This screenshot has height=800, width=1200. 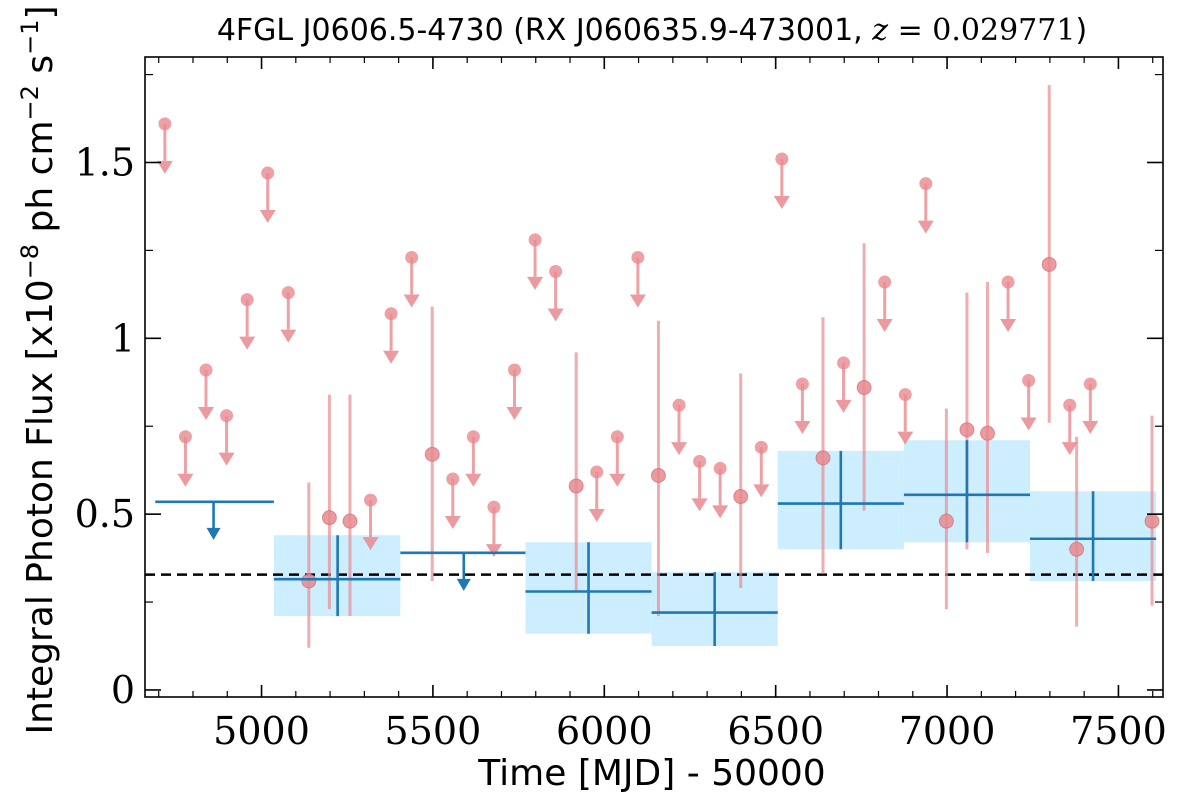 What do you see at coordinates (651, 773) in the screenshot?
I see `x-axis-title: Time [MJD] - 50000` at bounding box center [651, 773].